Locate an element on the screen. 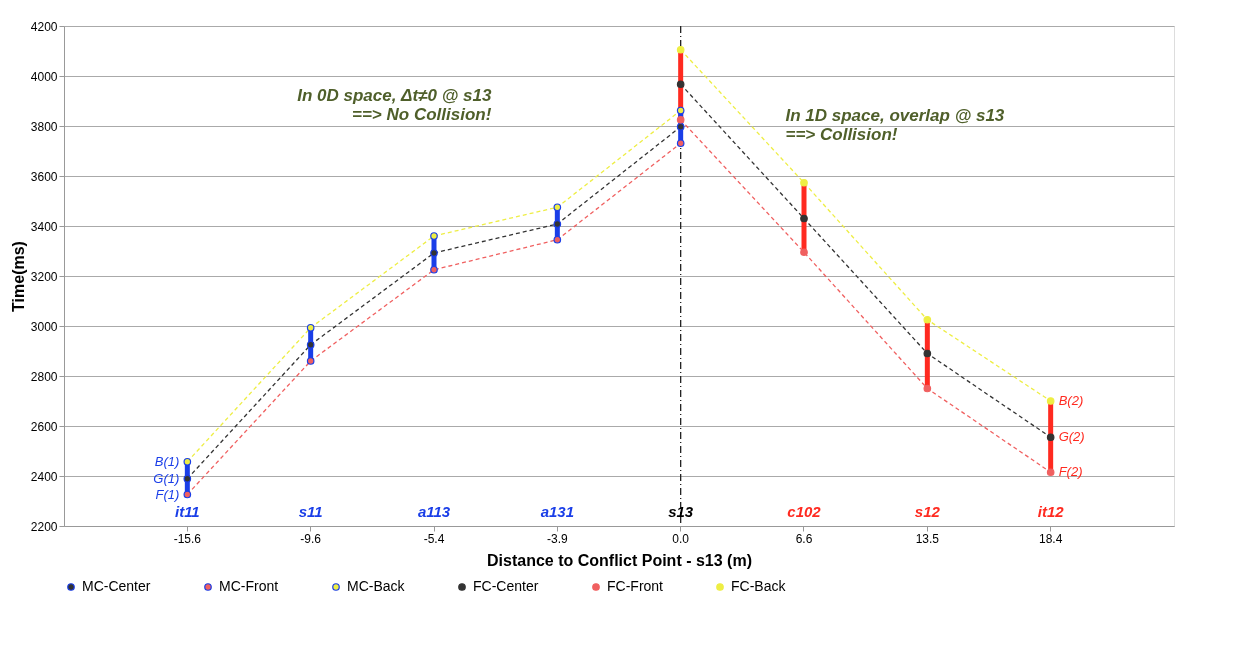  y-tick-label: 4000 is located at coordinates (44, 76).